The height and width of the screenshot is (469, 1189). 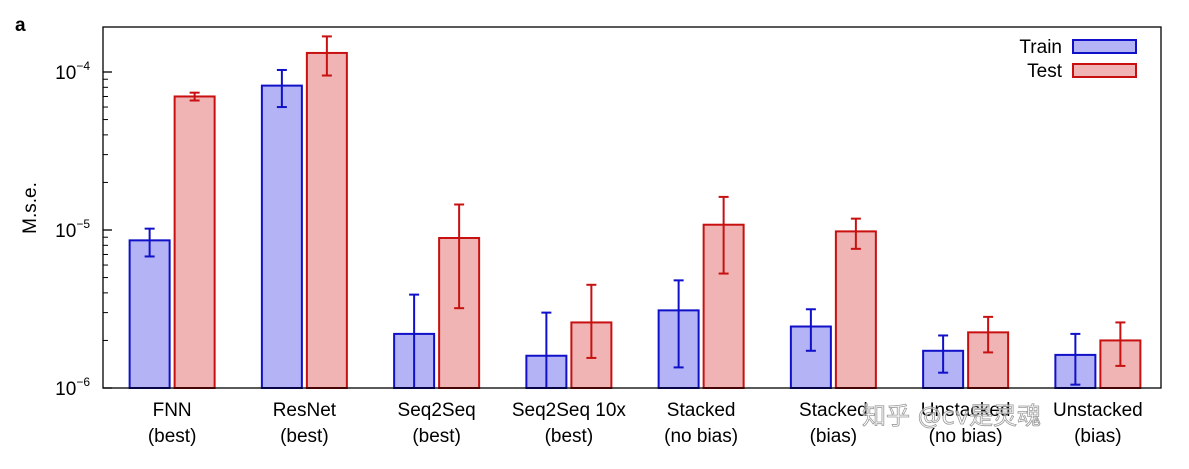 I want to click on legend-swatch-train, so click(x=1104, y=46).